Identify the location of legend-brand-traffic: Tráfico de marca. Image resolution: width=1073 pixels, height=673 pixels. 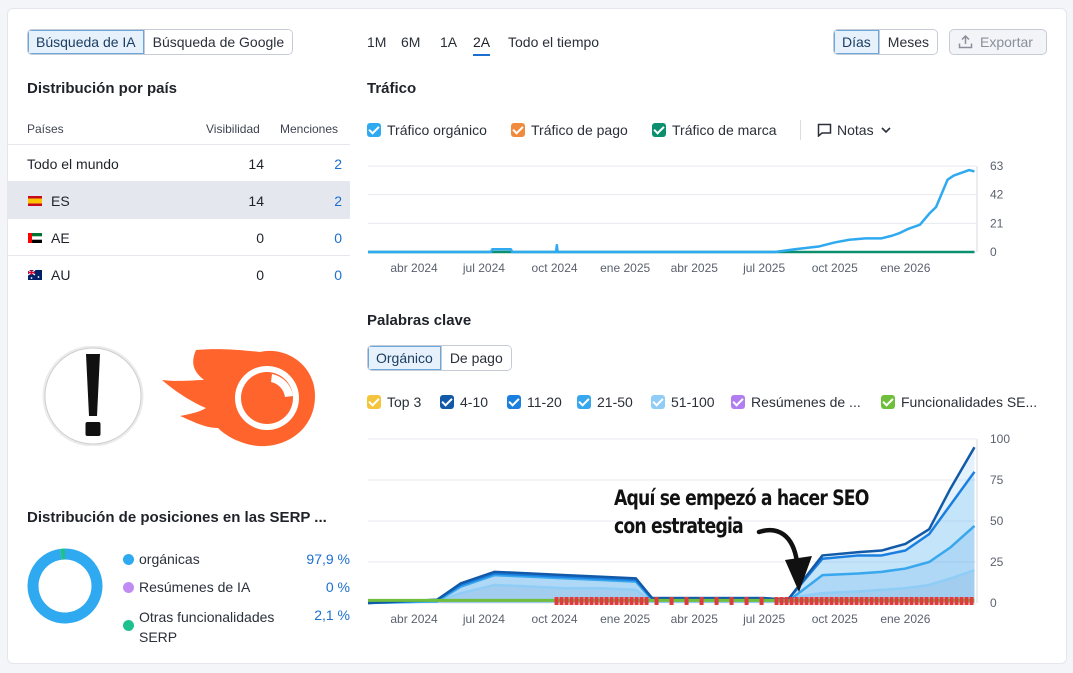
(714, 130).